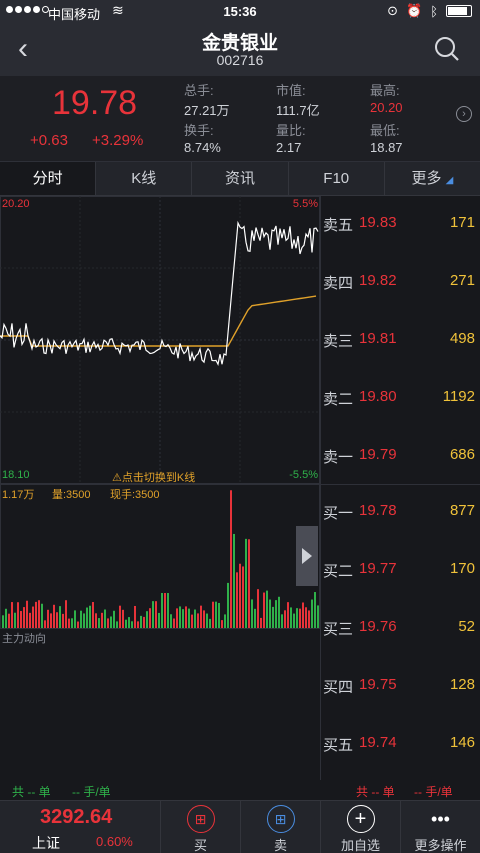 Image resolution: width=480 pixels, height=853 pixels. What do you see at coordinates (240, 11) in the screenshot?
I see `status-time: 15:36` at bounding box center [240, 11].